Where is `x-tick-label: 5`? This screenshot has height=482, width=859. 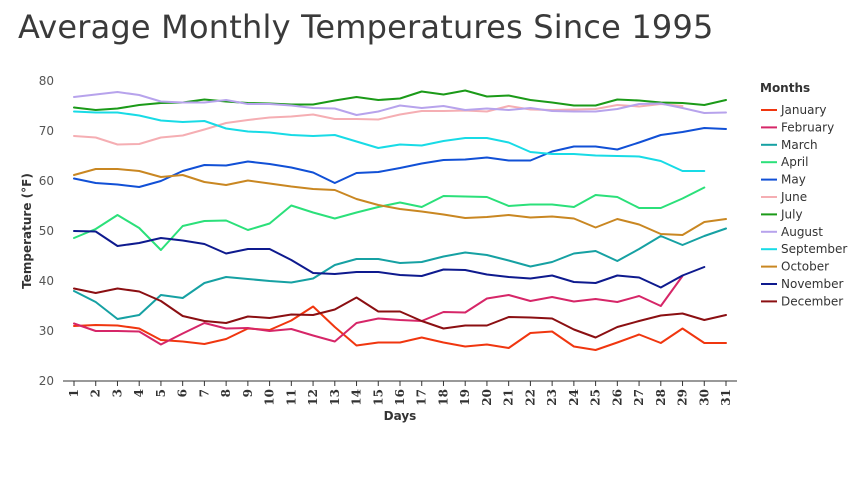
x-tick-label: 5 is located at coordinates (161, 393).